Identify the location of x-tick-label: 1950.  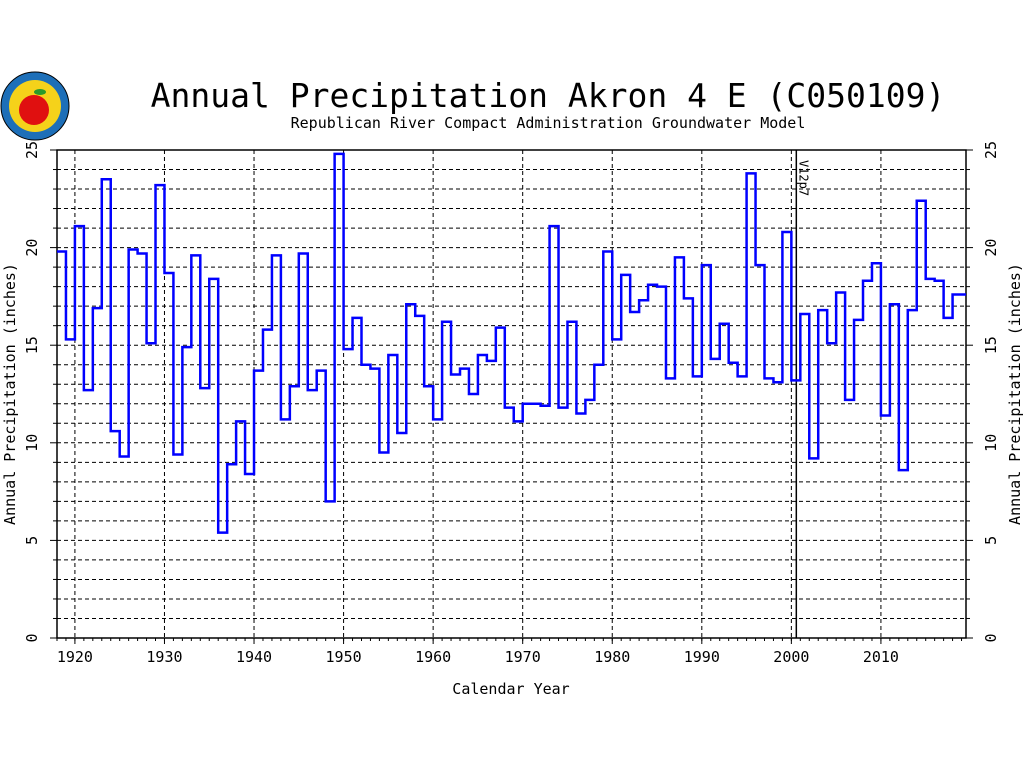
(344, 657).